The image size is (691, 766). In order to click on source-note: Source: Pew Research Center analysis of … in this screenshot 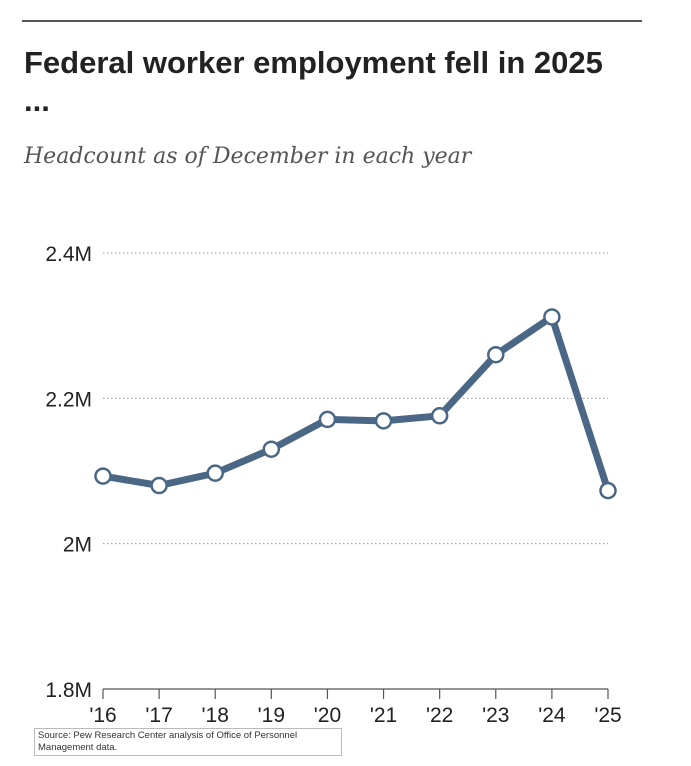, I will do `click(188, 742)`.